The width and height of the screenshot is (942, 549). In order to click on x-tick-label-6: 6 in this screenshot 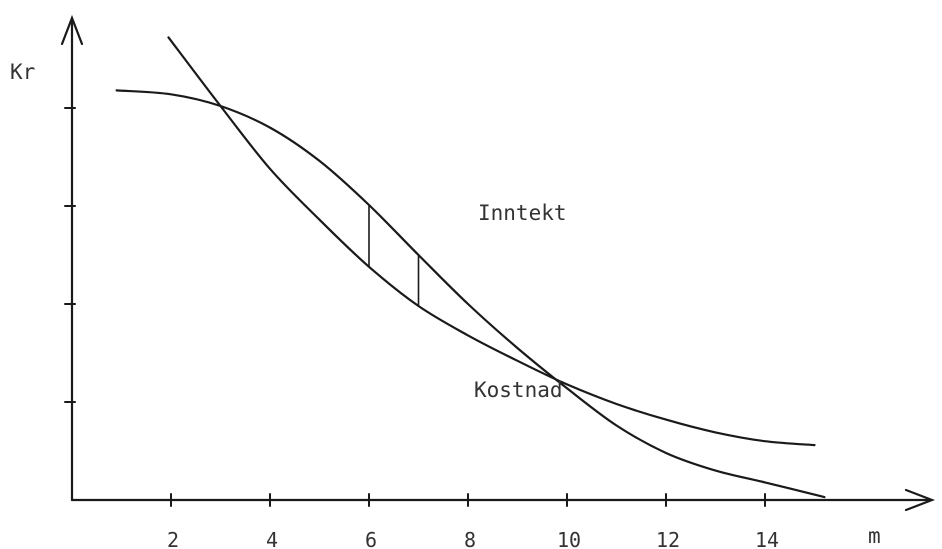, I will do `click(371, 538)`.